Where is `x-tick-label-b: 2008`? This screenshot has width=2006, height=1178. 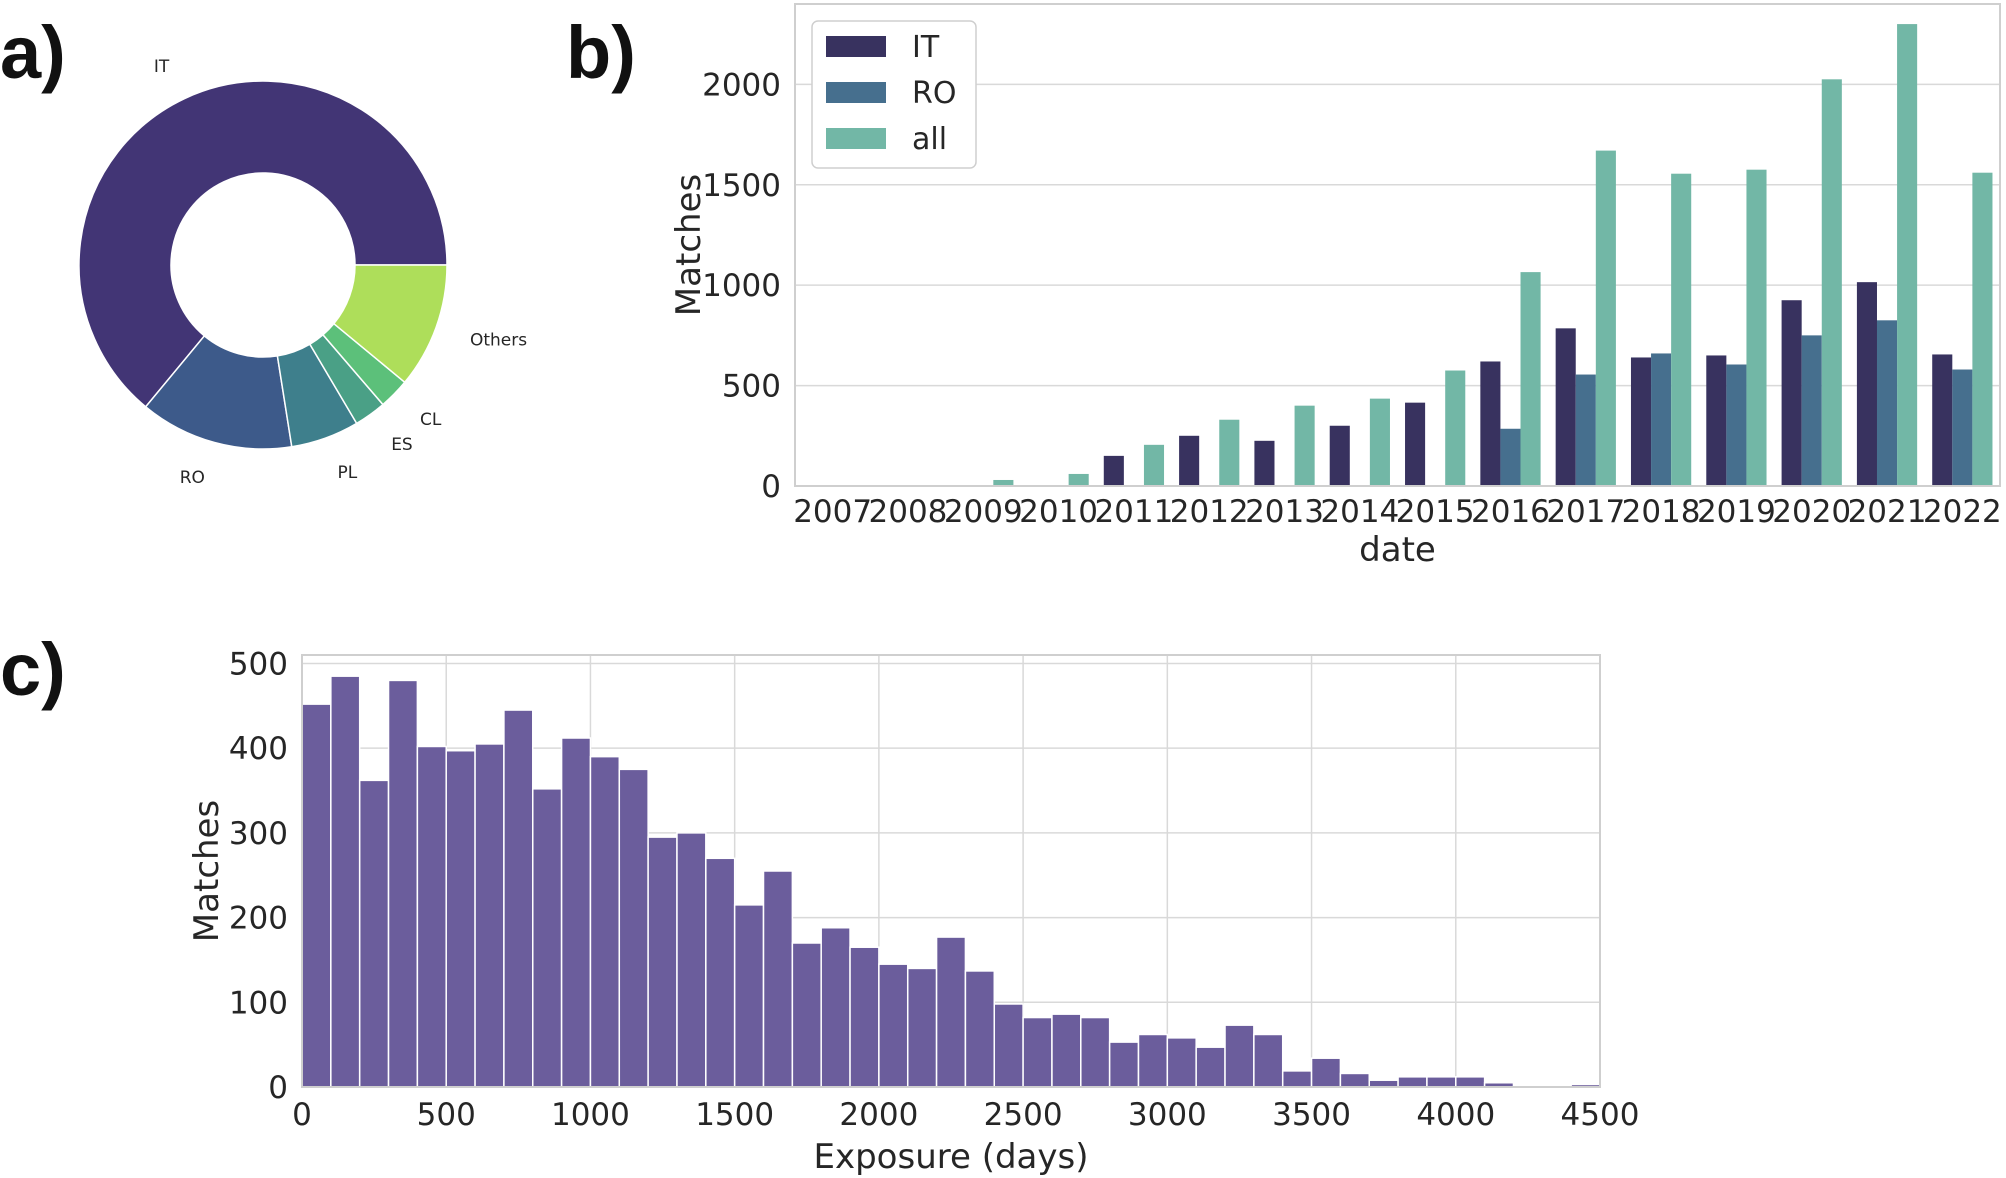
x-tick-label-b: 2008 is located at coordinates (908, 512).